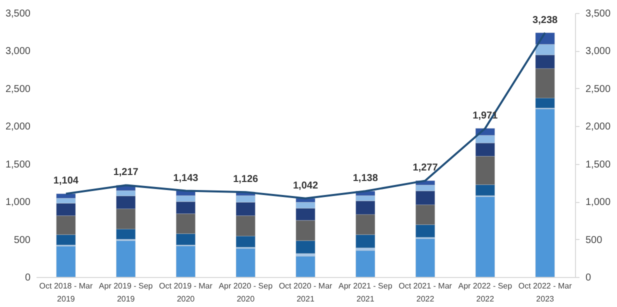 The width and height of the screenshot is (617, 307). Describe the element at coordinates (18, 52) in the screenshot. I see `y-tick-label: 3,000` at that location.